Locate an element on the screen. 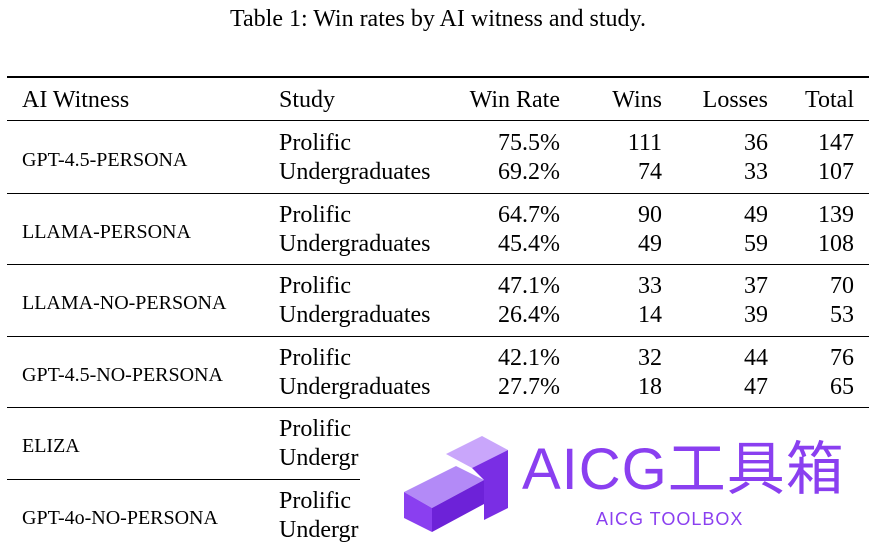 The width and height of the screenshot is (876, 552). total-cell: 147 is located at coordinates (836, 143).